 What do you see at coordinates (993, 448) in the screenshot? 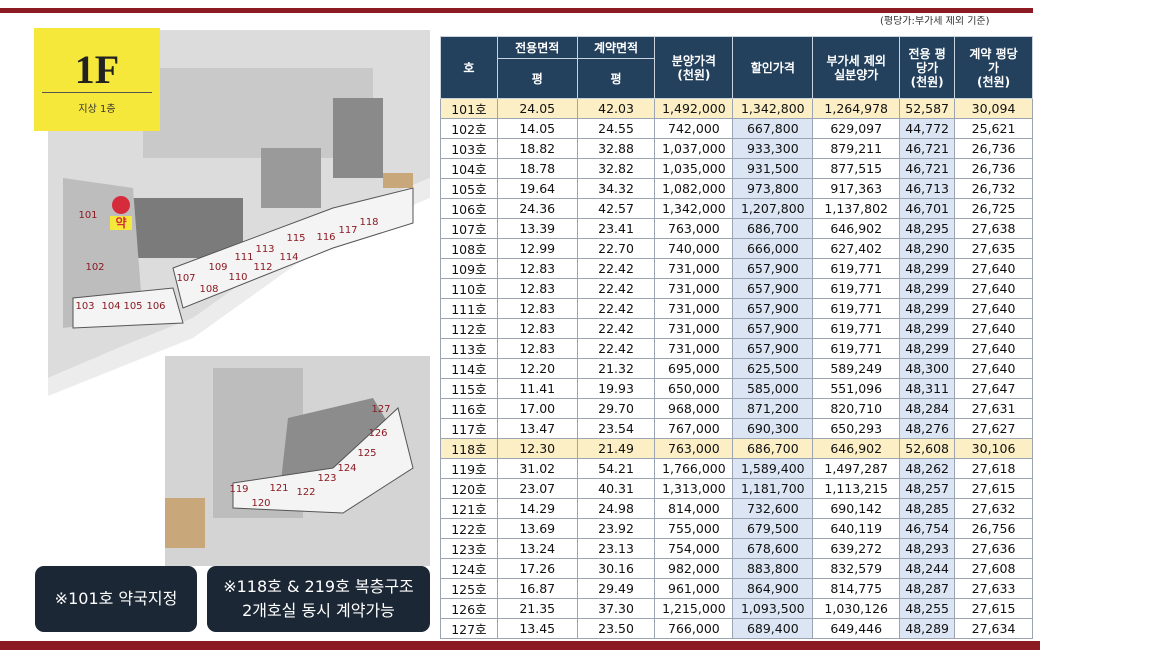
I see `value-cell: 30,106` at bounding box center [993, 448].